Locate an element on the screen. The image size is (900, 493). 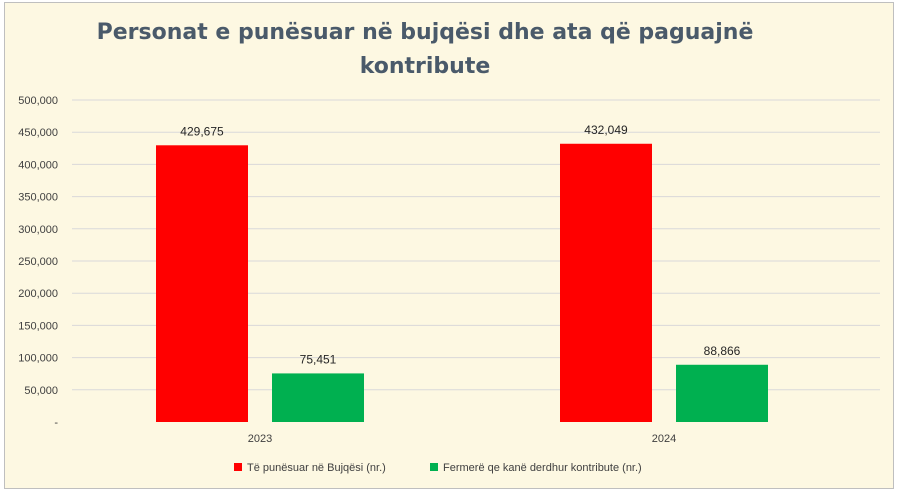
data-label: 88,866 is located at coordinates (722, 351).